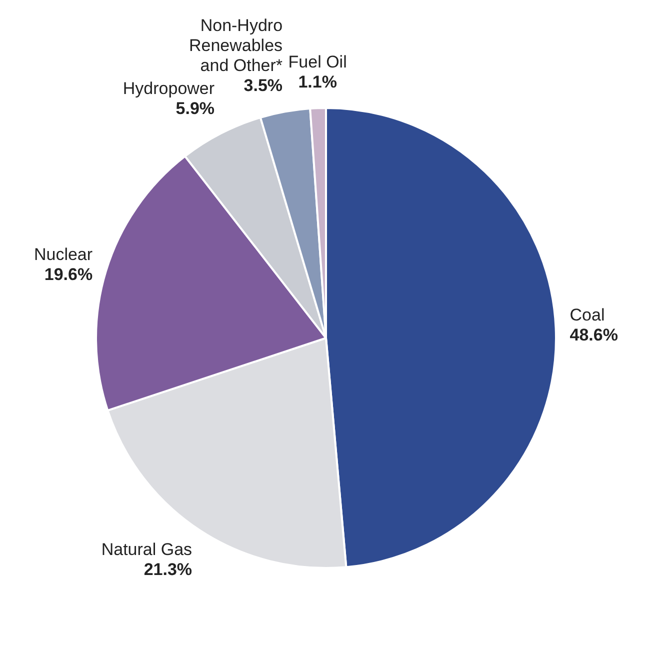 The width and height of the screenshot is (652, 648). I want to click on data-label: 3.5%, so click(263, 86).